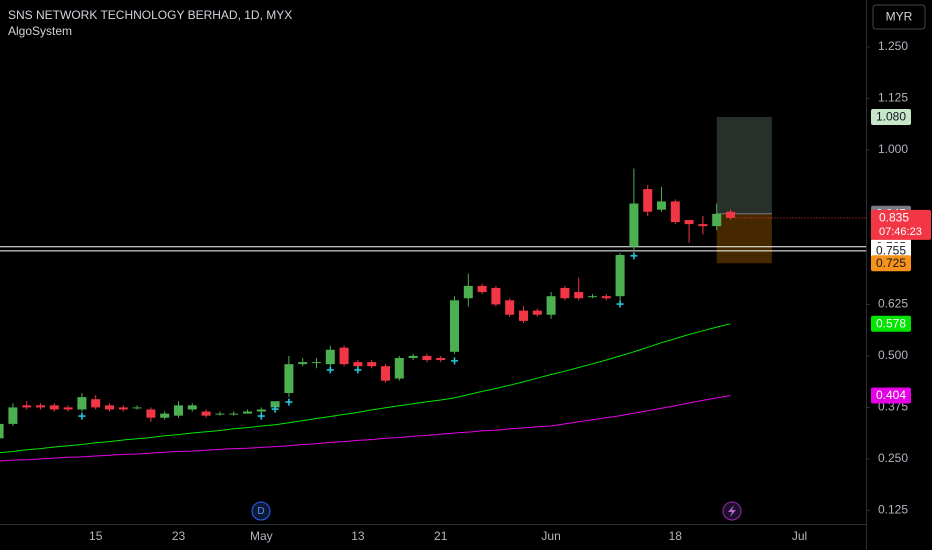 The height and width of the screenshot is (550, 932). I want to click on y-tick-label: 1.250, so click(893, 46).